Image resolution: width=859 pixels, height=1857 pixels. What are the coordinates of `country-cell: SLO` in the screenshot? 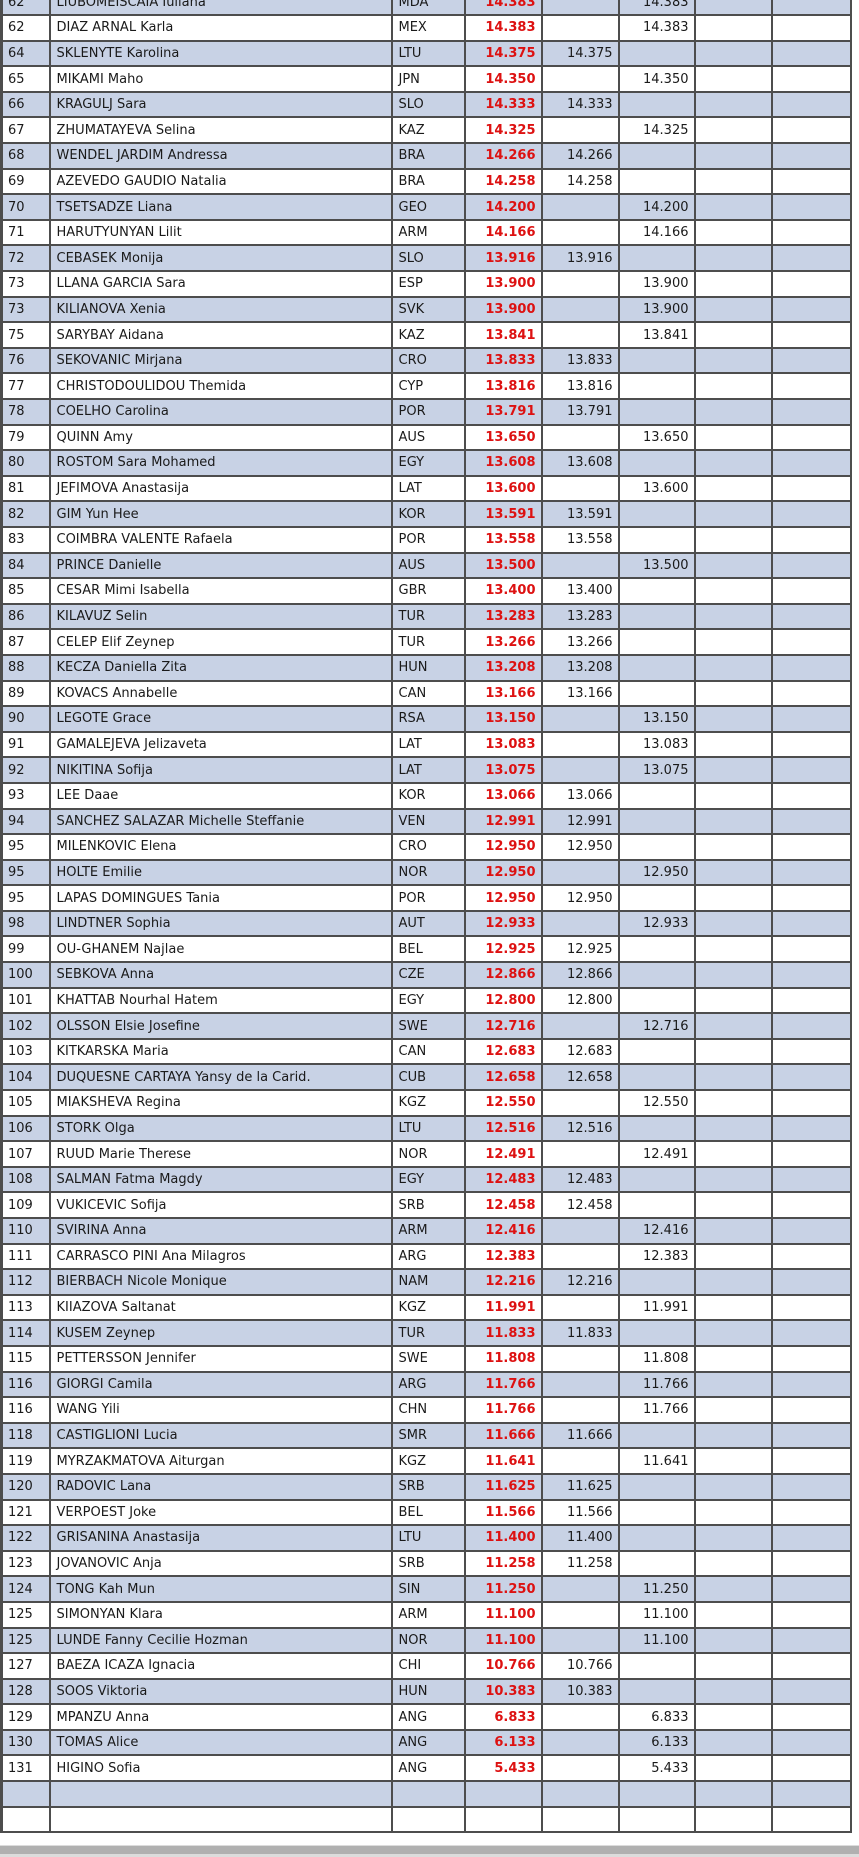 It's located at (428, 258).